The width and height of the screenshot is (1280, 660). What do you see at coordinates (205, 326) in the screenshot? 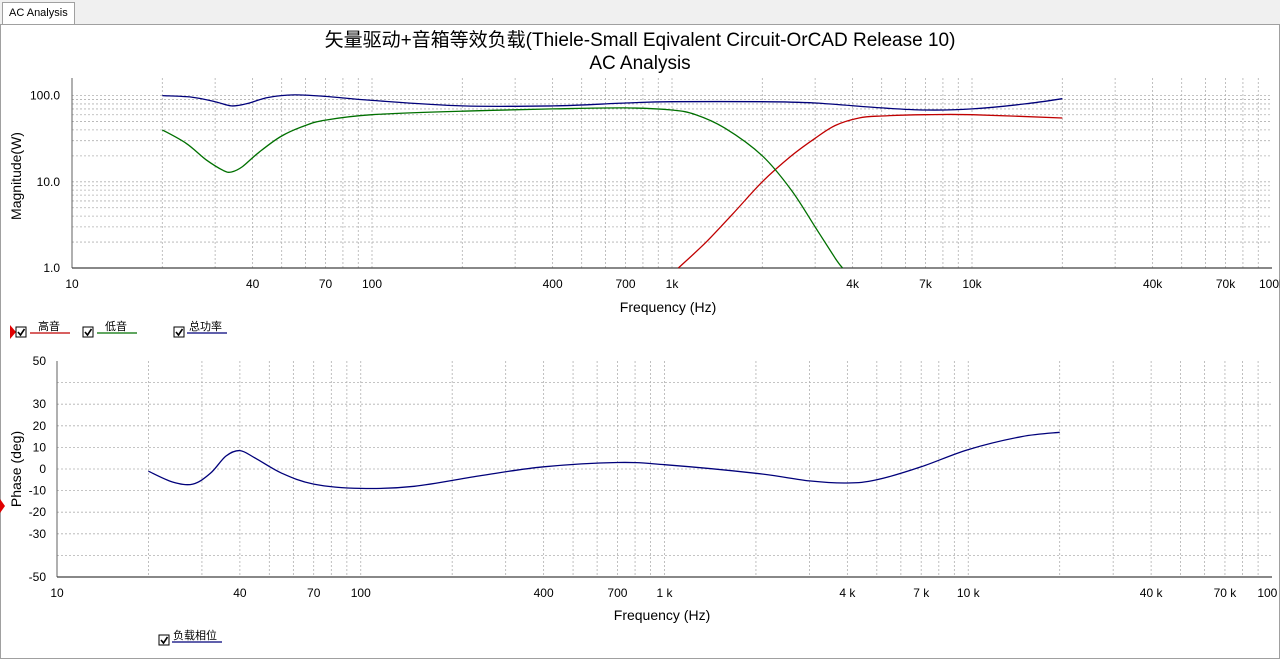
I see `legend-label: 总功率` at bounding box center [205, 326].